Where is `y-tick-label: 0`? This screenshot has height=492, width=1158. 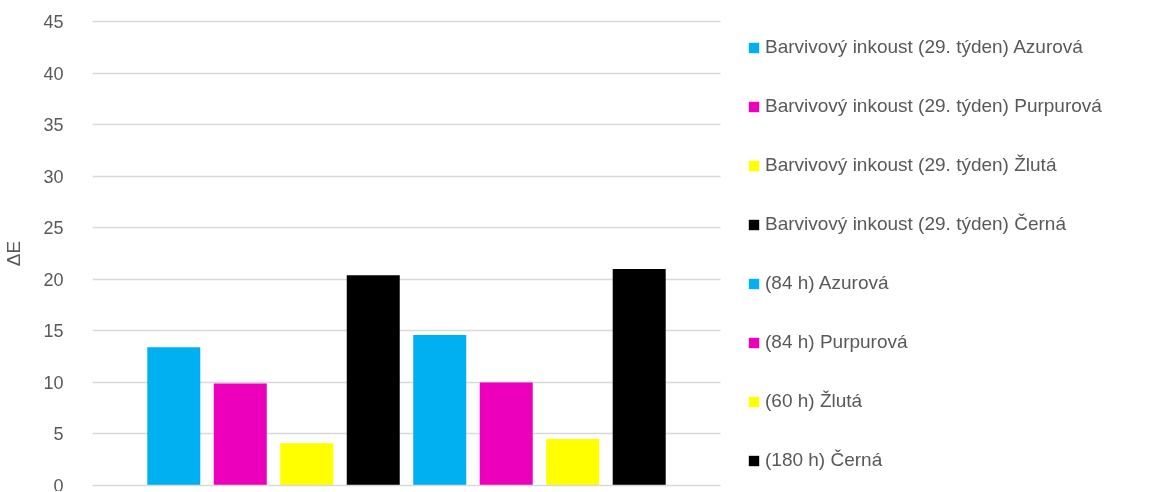 y-tick-label: 0 is located at coordinates (58, 483).